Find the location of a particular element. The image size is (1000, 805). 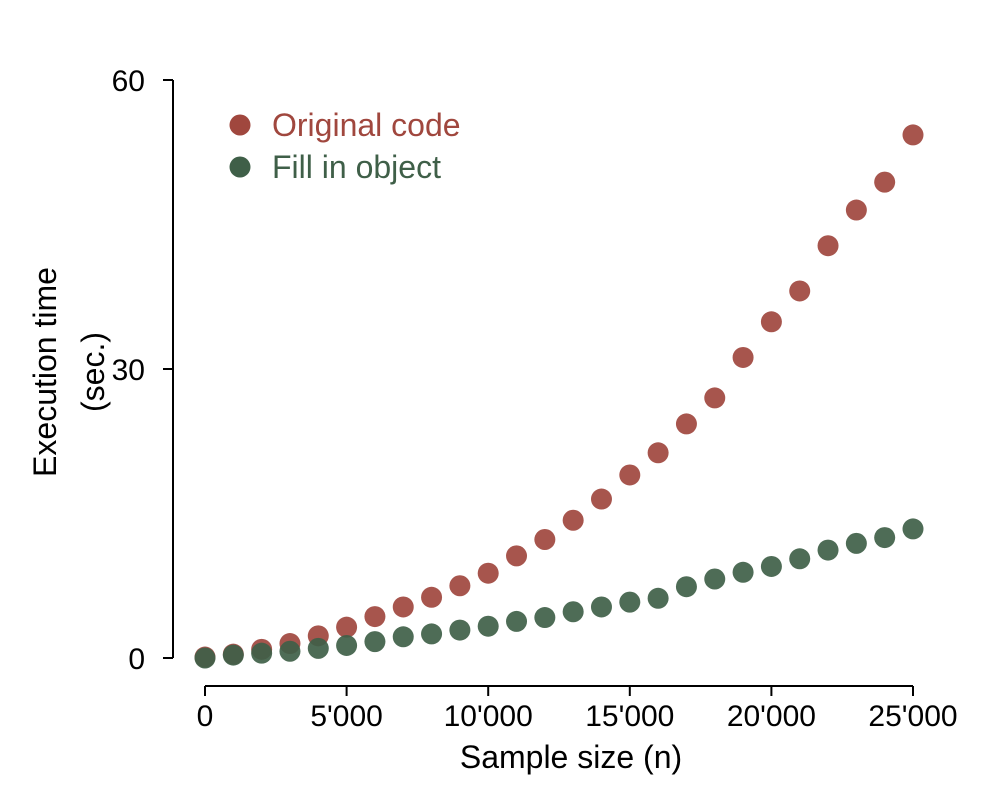

x-tick-label: 0 is located at coordinates (205, 716).